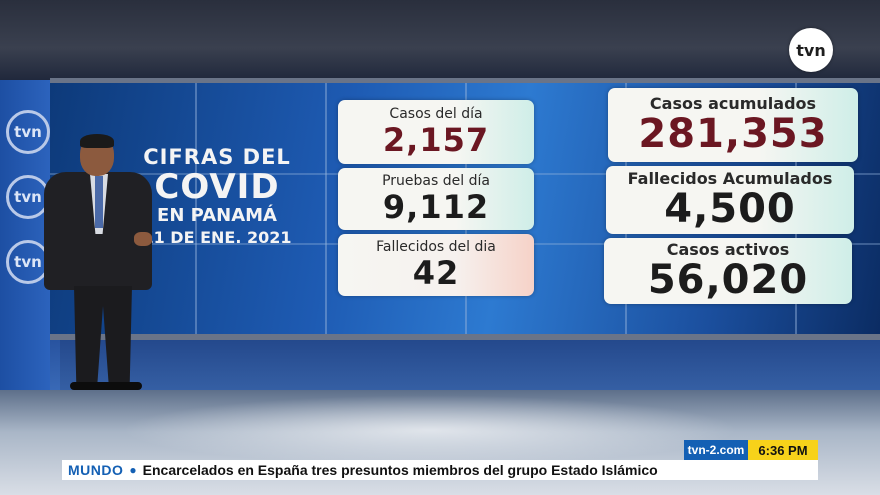 This screenshot has height=495, width=880. What do you see at coordinates (733, 134) in the screenshot?
I see `cumulative-cases-value: 281,353` at bounding box center [733, 134].